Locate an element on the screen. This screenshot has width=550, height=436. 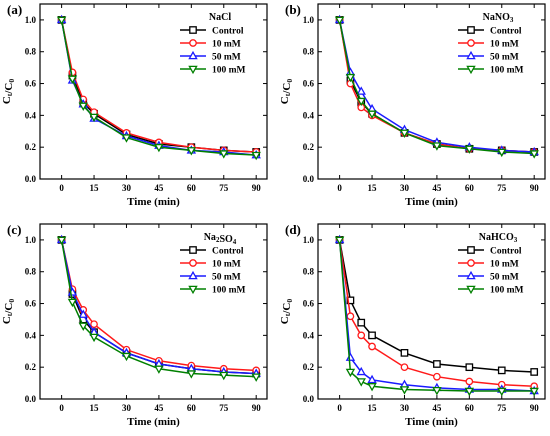
y-tick-label: 0.0 is located at coordinates (31, 179).